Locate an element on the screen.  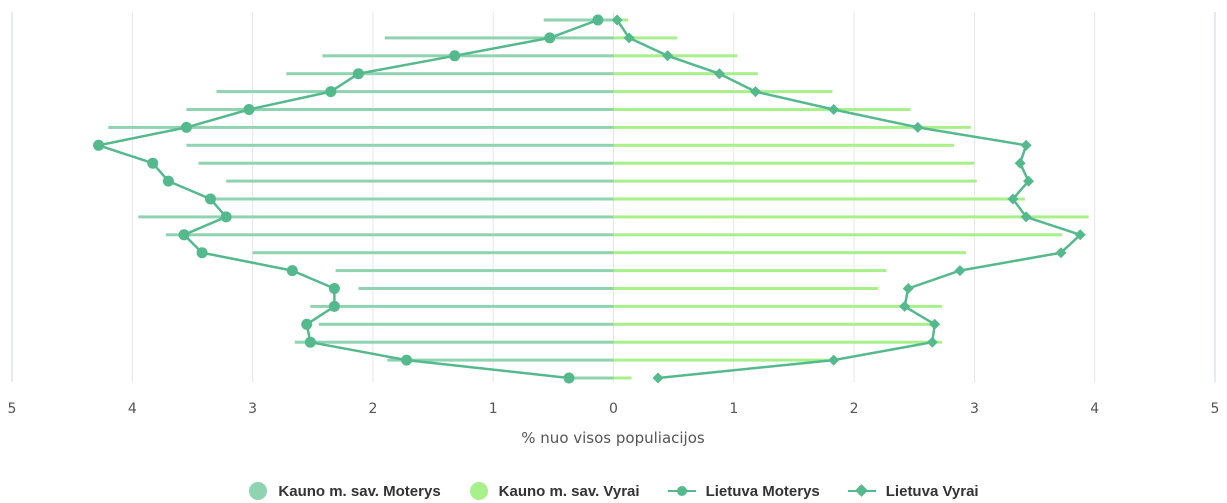
x-tick-label: 2 is located at coordinates (372, 409).